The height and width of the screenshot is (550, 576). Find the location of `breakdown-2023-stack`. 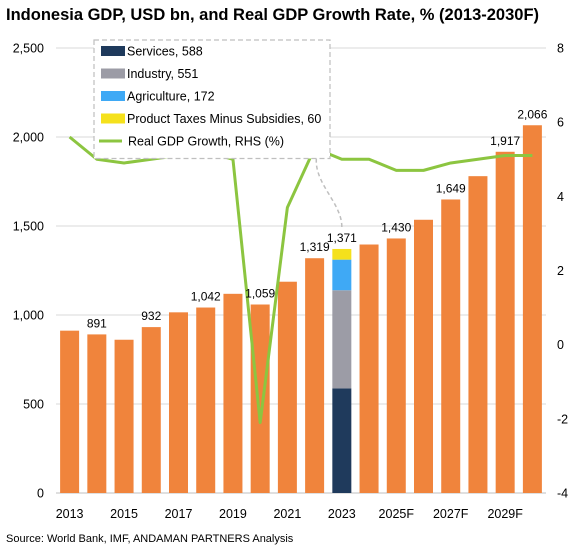

breakdown-2023-stack is located at coordinates (342, 370).